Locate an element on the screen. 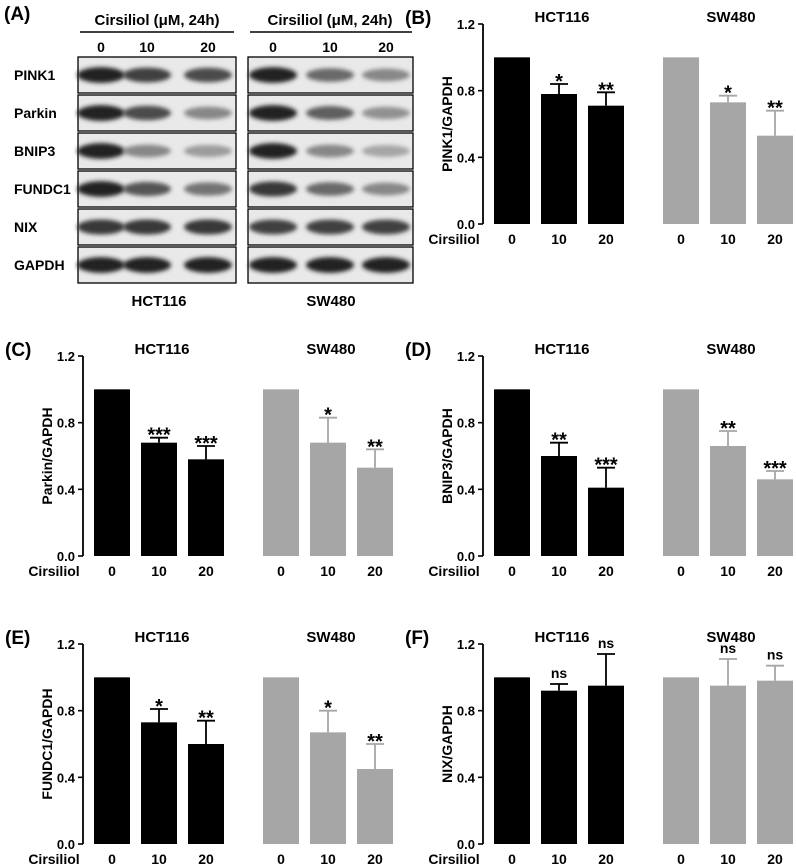 This screenshot has width=796, height=864. protein-label: BNIP3 is located at coordinates (34, 151).